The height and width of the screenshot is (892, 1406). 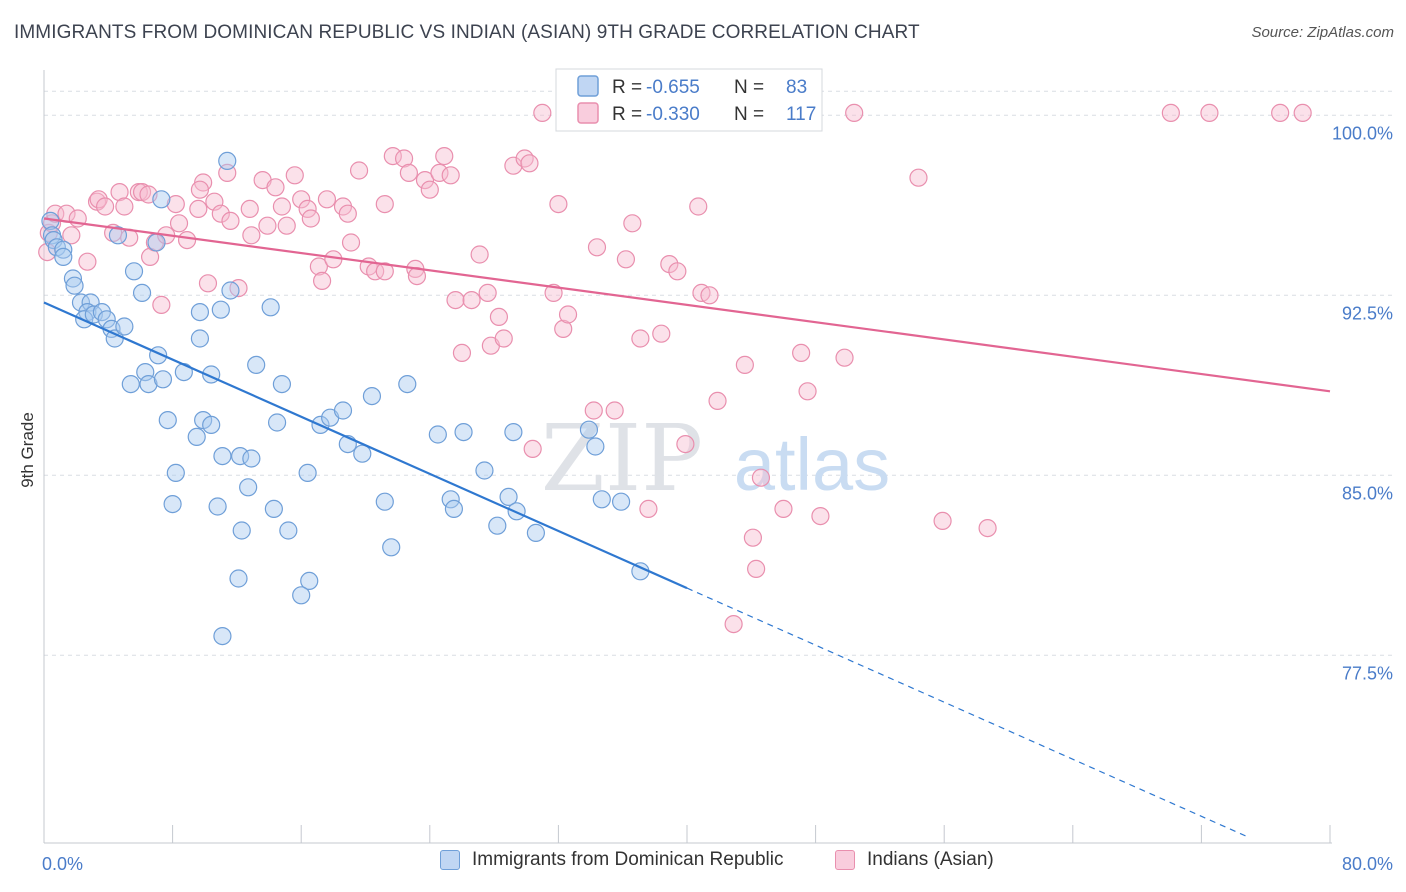 I want to click on legend-item-pink: Indians (Asian), so click(x=914, y=860).